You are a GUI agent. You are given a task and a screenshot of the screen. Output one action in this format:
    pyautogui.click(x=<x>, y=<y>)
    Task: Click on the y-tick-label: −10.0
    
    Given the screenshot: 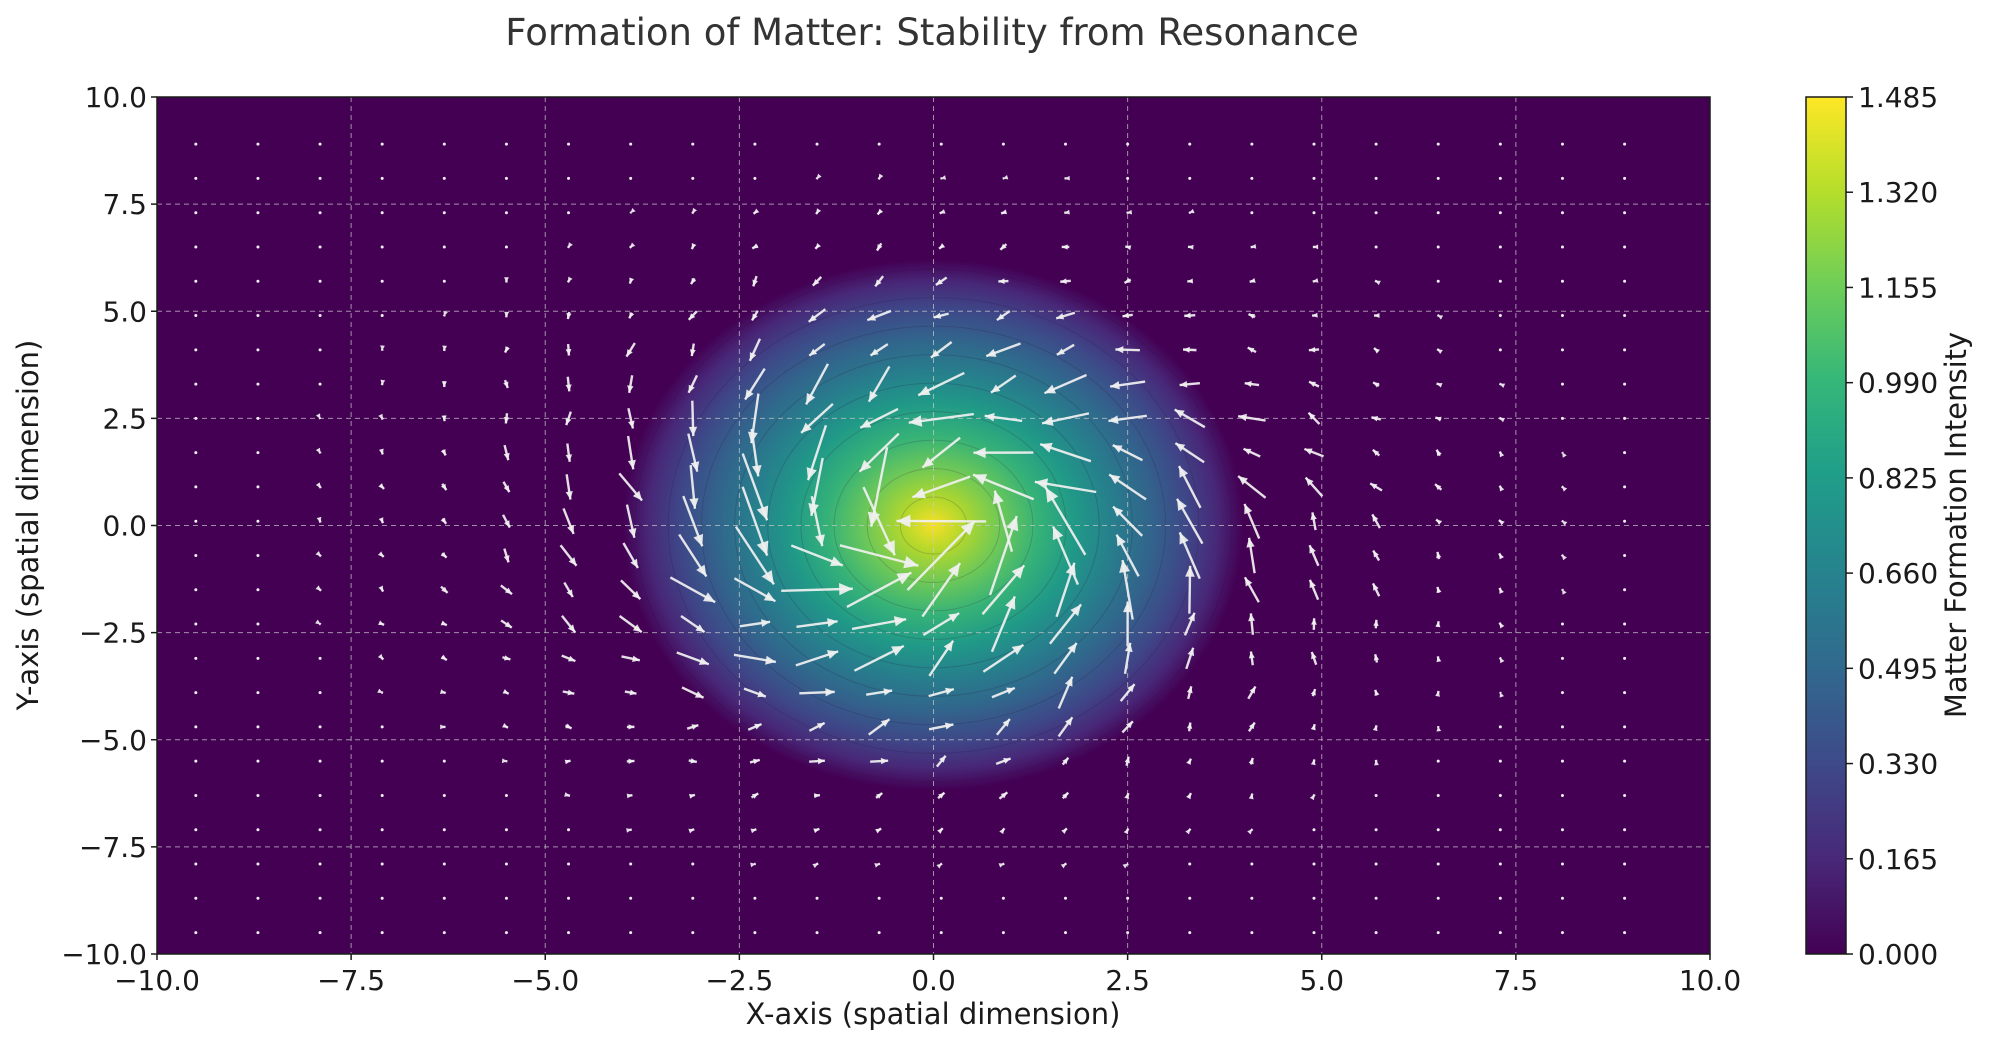 What is the action you would take?
    pyautogui.click(x=104, y=954)
    